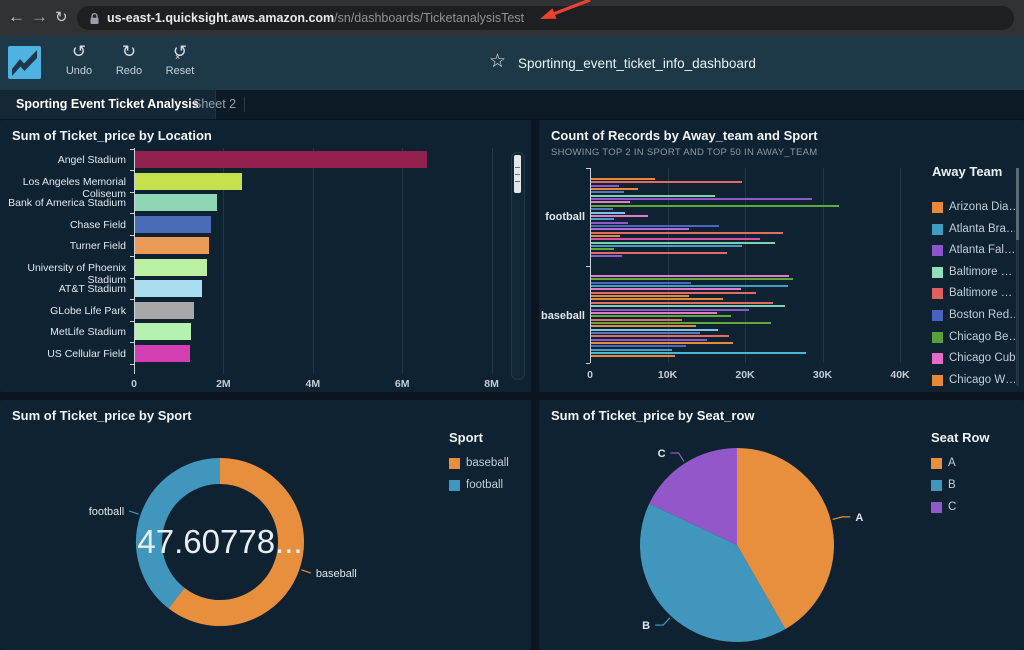  Describe the element at coordinates (215, 104) in the screenshot. I see `tab-sheet-2: Sheet 2` at that location.